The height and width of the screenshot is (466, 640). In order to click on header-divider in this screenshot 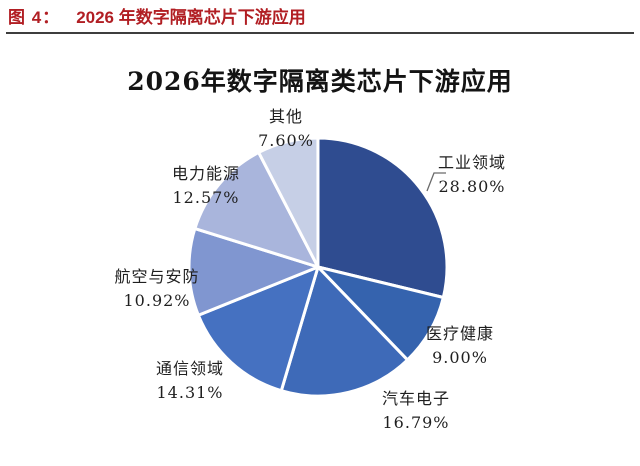, I will do `click(320, 33)`.